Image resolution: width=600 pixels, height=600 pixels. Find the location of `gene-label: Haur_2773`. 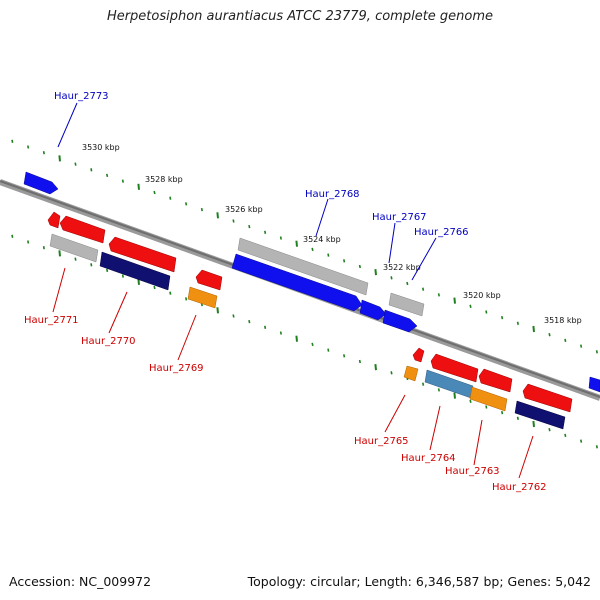

gene-label: Haur_2773 is located at coordinates (81, 96).